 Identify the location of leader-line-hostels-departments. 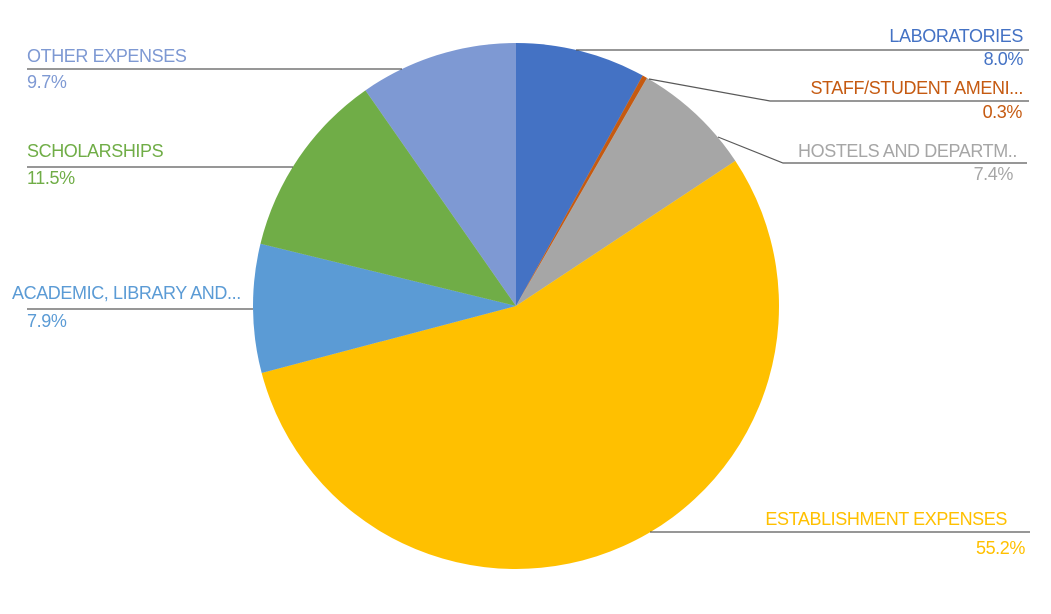
(872, 150).